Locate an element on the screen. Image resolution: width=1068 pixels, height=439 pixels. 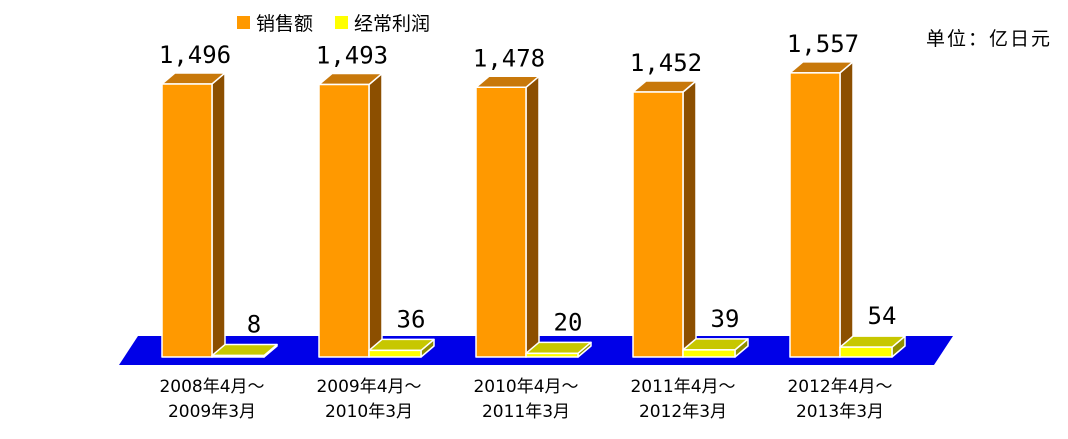
unit-label: 单位：亿日元 is located at coordinates (989, 39).